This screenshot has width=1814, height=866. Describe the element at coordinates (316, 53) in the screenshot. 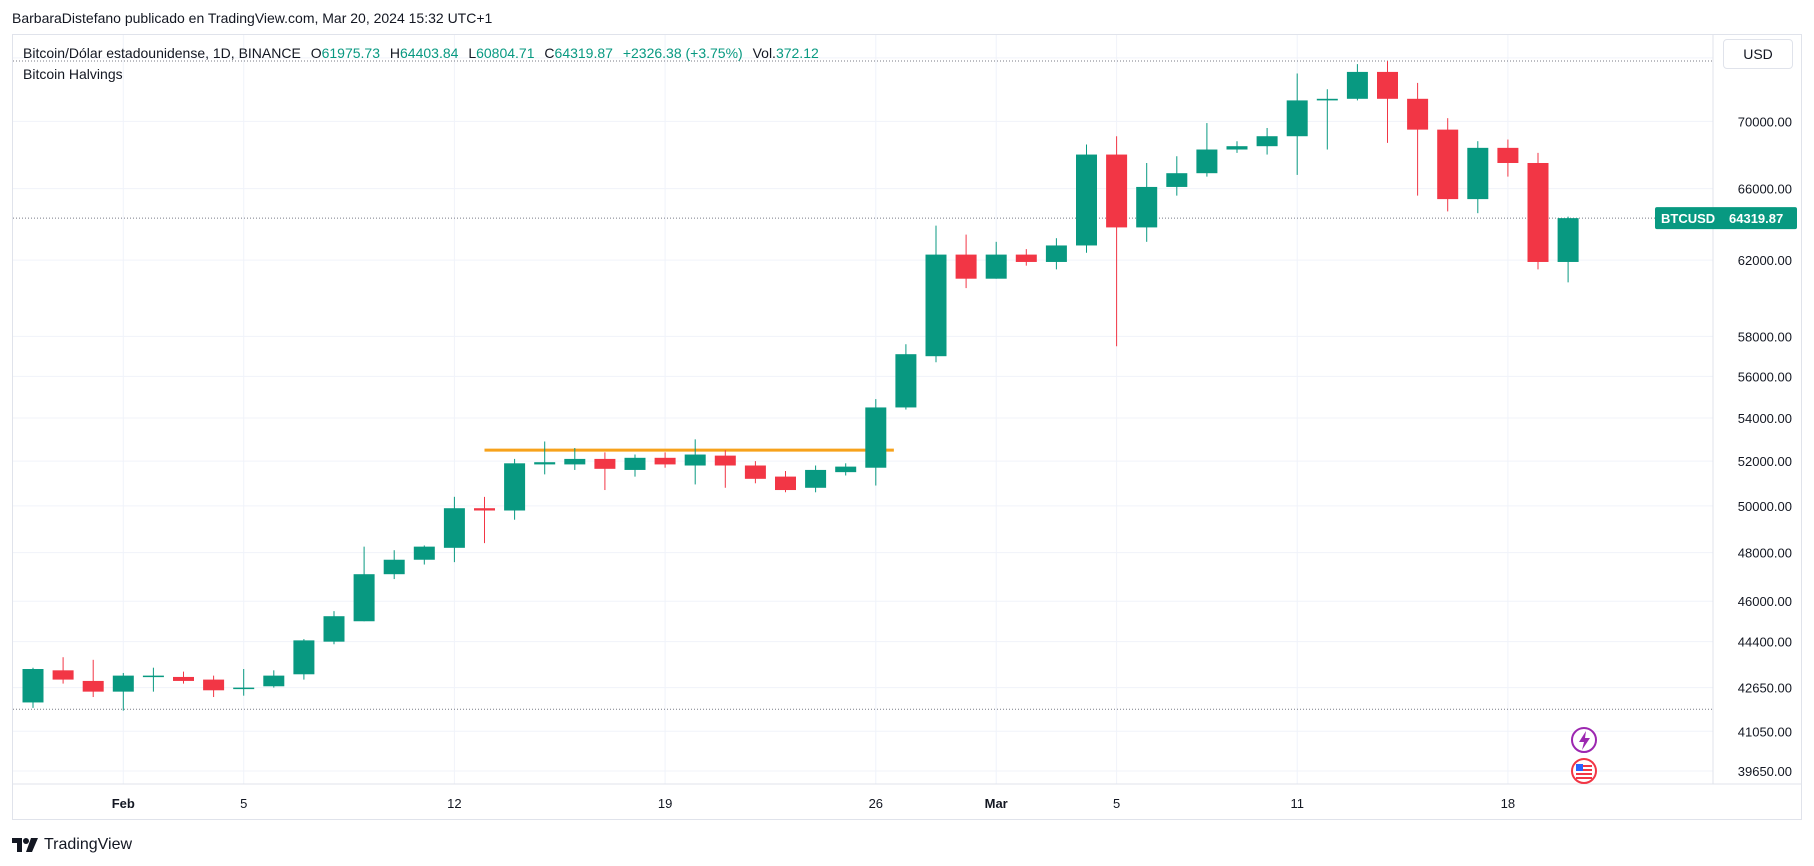

I see `open-label: O` at that location.